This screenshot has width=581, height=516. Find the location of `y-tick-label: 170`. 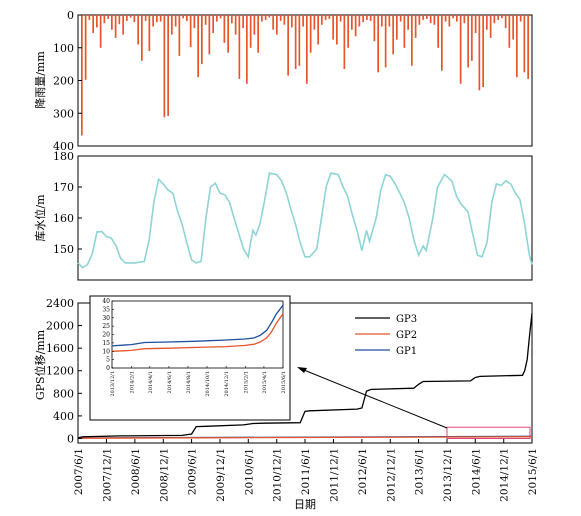

y-tick-label: 170 is located at coordinates (63, 187).